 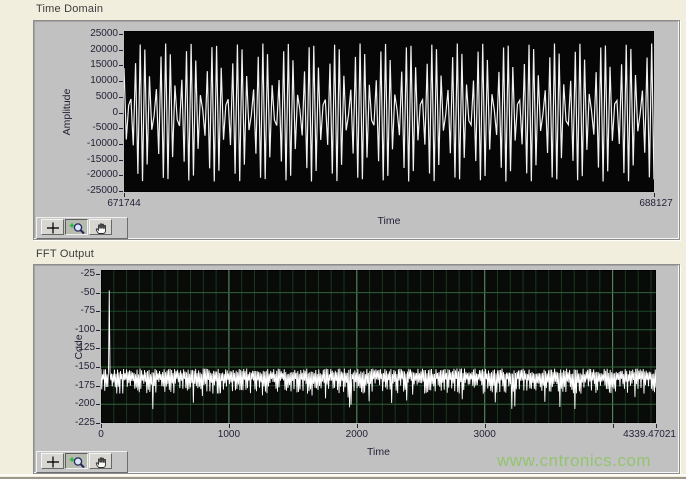 I want to click on td-y-tick-label: -15000, so click(x=102, y=159).